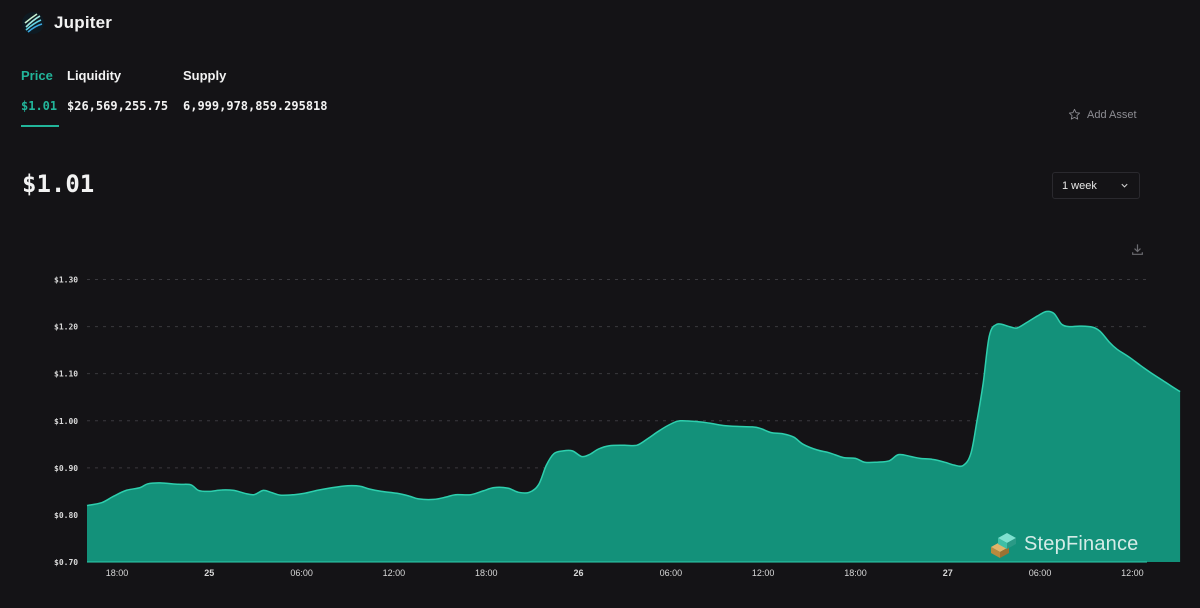 The image size is (1200, 608). What do you see at coordinates (205, 75) in the screenshot?
I see `tab-supply: Supply` at bounding box center [205, 75].